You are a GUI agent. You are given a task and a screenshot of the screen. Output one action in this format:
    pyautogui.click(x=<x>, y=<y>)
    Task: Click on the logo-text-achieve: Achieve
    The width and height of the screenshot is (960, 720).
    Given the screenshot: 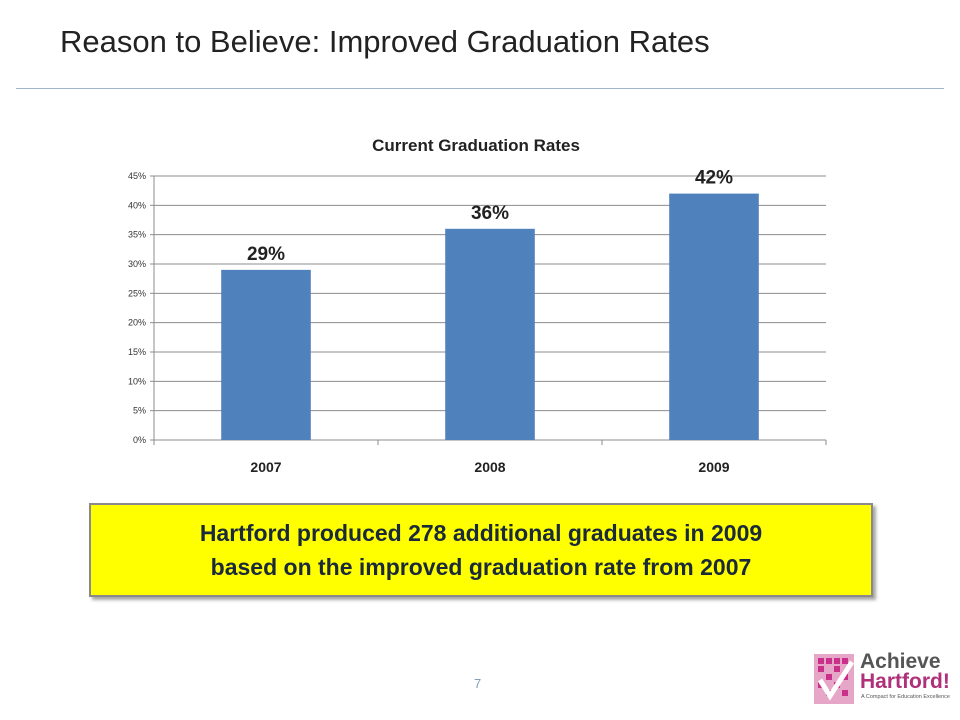 What is the action you would take?
    pyautogui.click(x=900, y=661)
    